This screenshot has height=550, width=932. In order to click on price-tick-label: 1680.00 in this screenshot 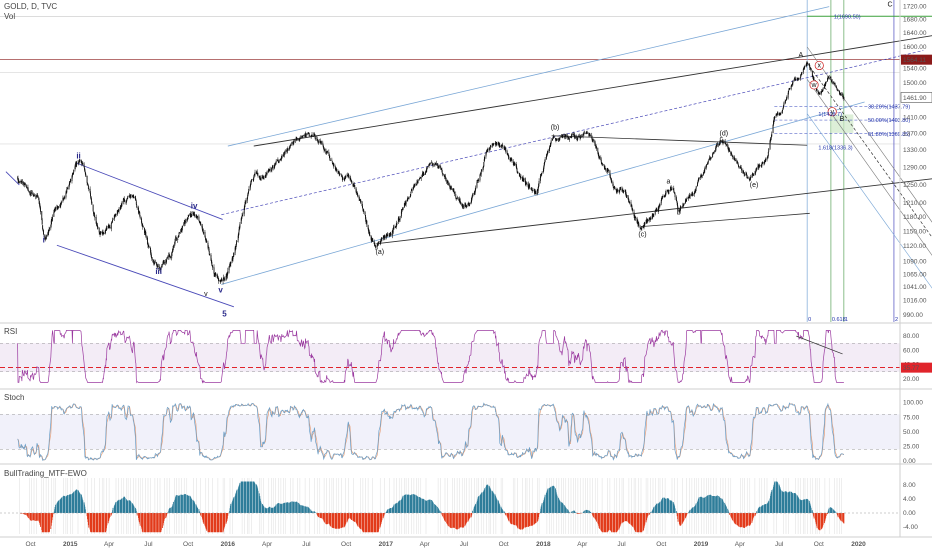, I will do `click(915, 20)`.